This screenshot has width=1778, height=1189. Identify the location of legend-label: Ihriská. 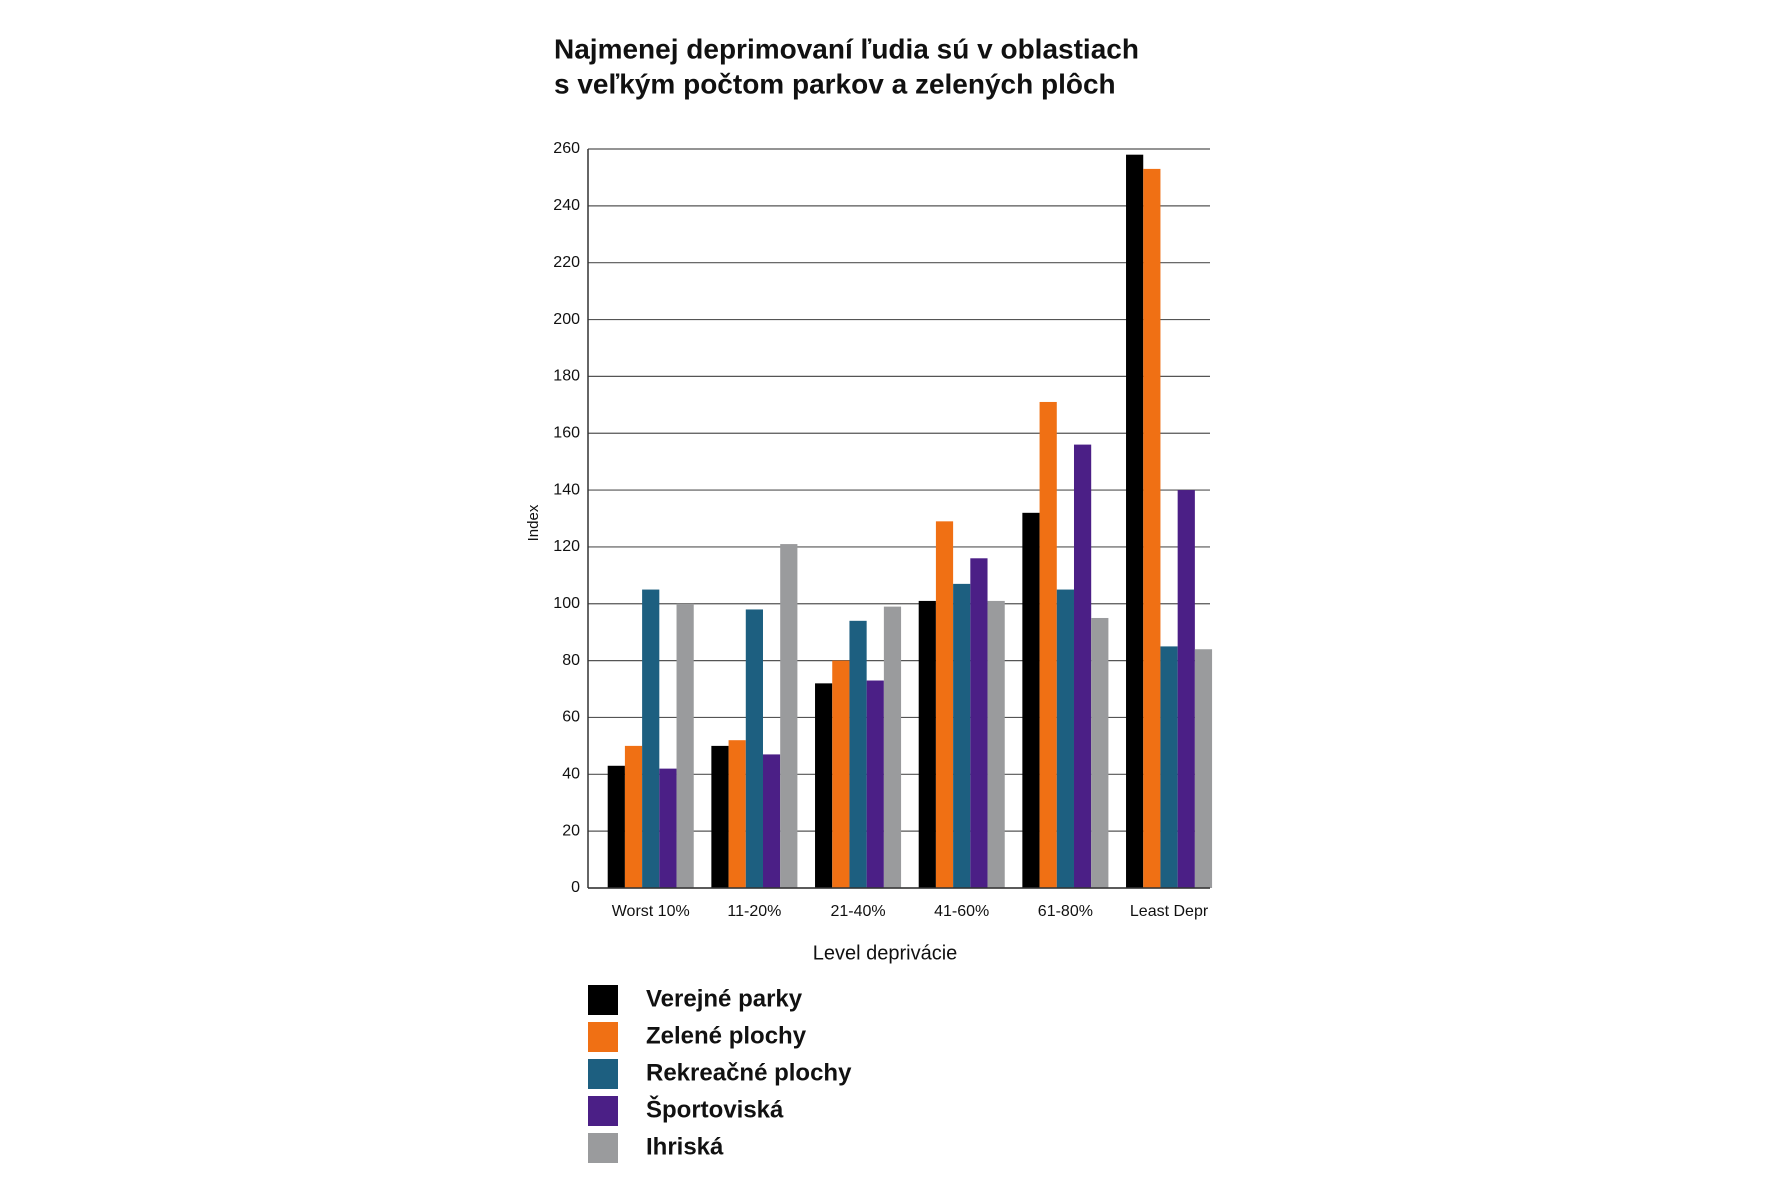
(685, 1146).